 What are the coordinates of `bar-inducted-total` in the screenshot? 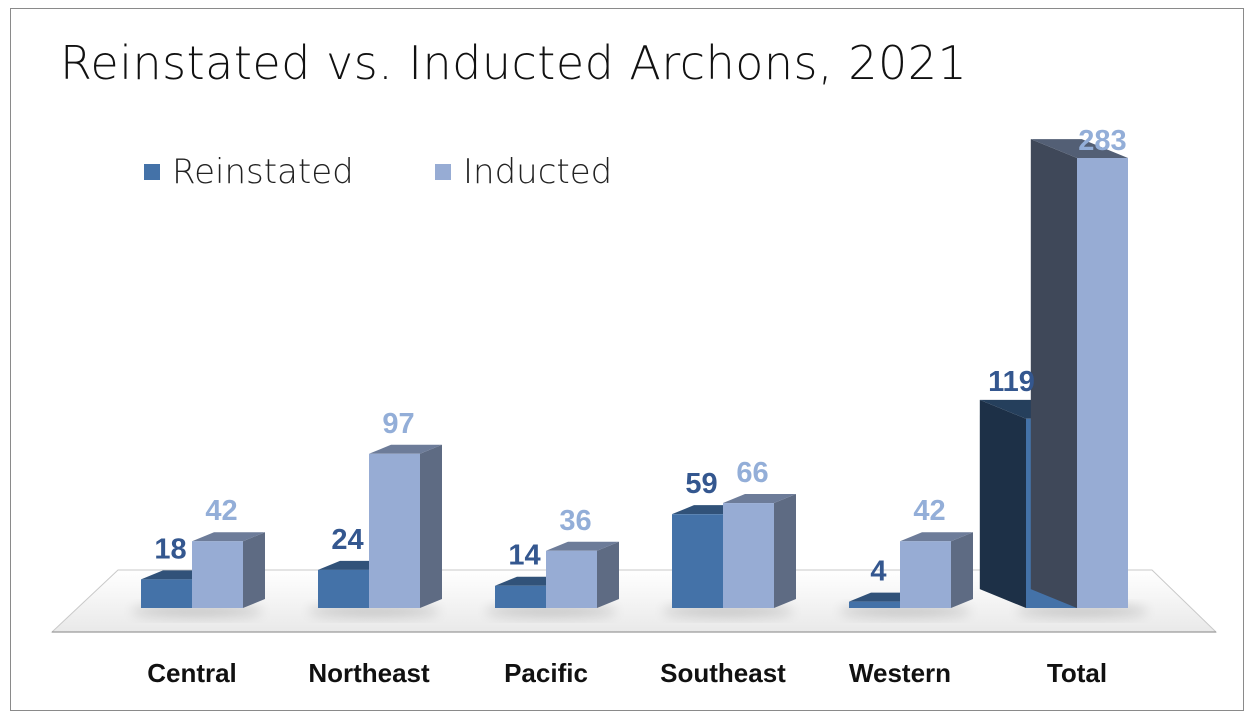 It's located at (1079, 373).